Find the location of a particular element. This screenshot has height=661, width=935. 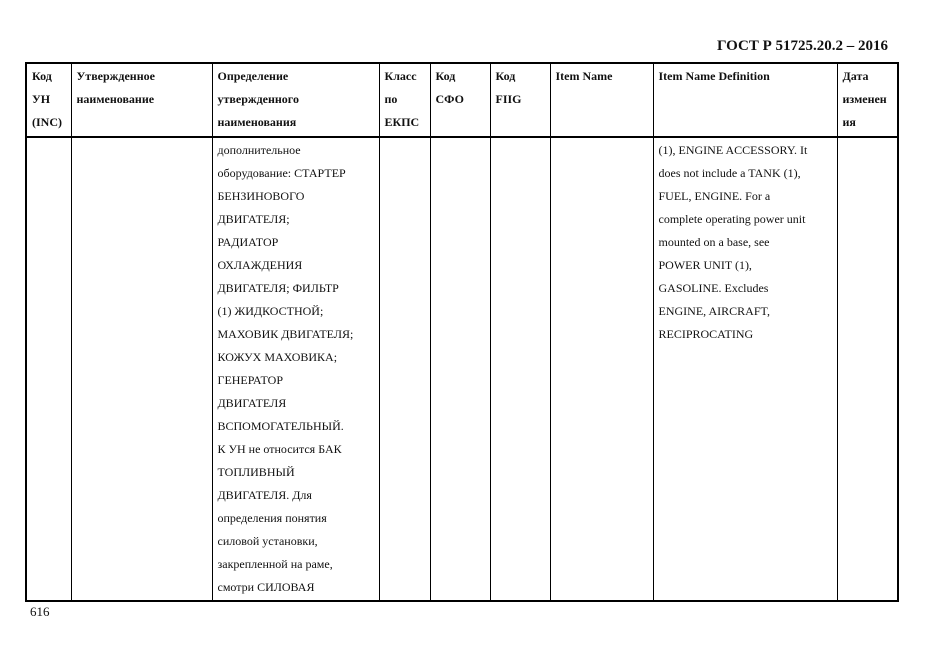

text-line: ВСПОМОГАТЕЛЬНЫЙ. is located at coordinates (280, 426).